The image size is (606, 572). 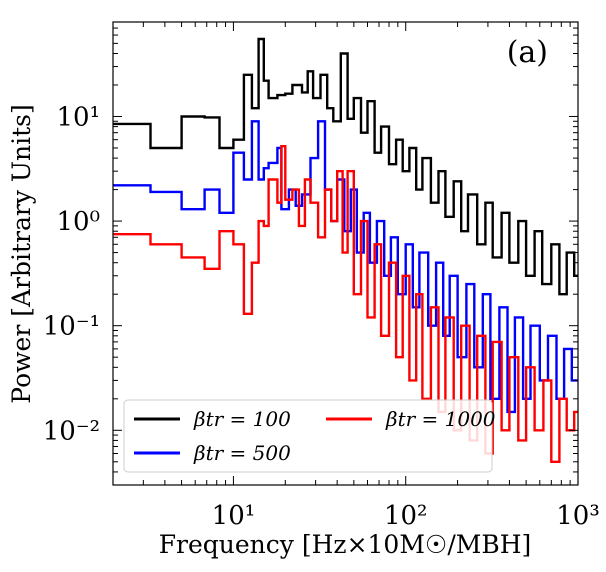 I want to click on legend-label-beta-500: βtr = 500, so click(x=242, y=453).